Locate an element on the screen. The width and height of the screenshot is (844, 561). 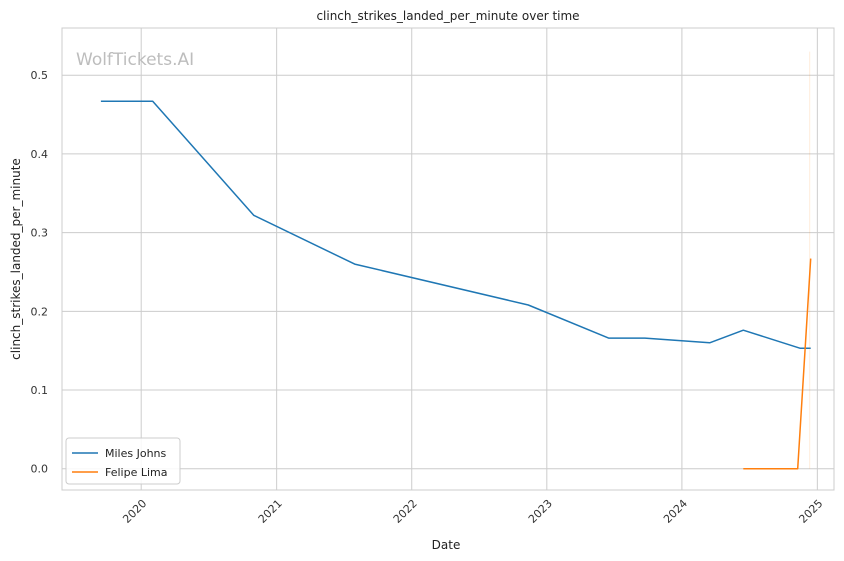
watermark: WolfTickets.AI is located at coordinates (135, 60).